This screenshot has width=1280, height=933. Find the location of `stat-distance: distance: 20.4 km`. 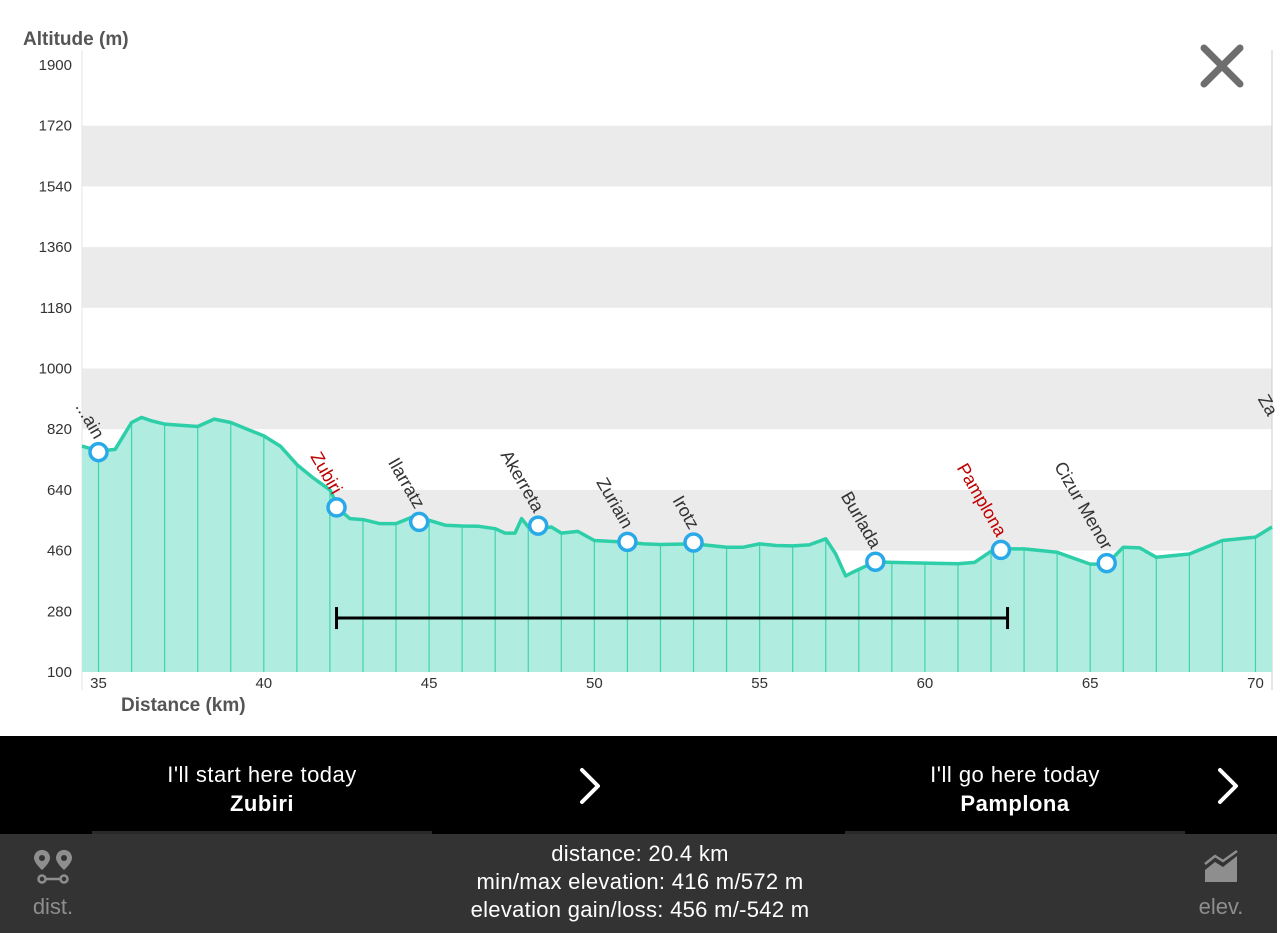

stat-distance: distance: 20.4 km is located at coordinates (640, 853).